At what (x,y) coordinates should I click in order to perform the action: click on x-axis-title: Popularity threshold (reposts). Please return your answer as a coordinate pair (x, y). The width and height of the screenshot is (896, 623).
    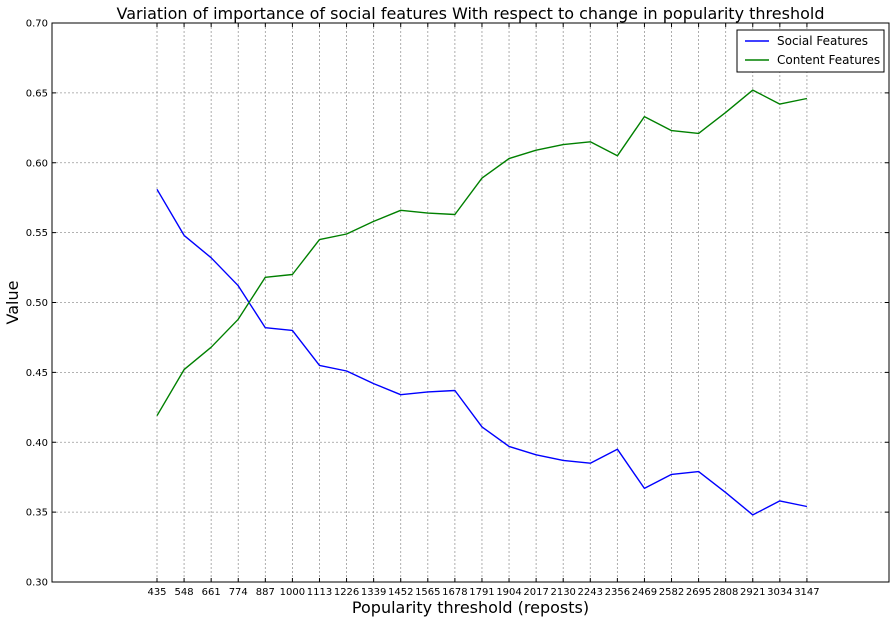
    Looking at the image, I should click on (470, 607).